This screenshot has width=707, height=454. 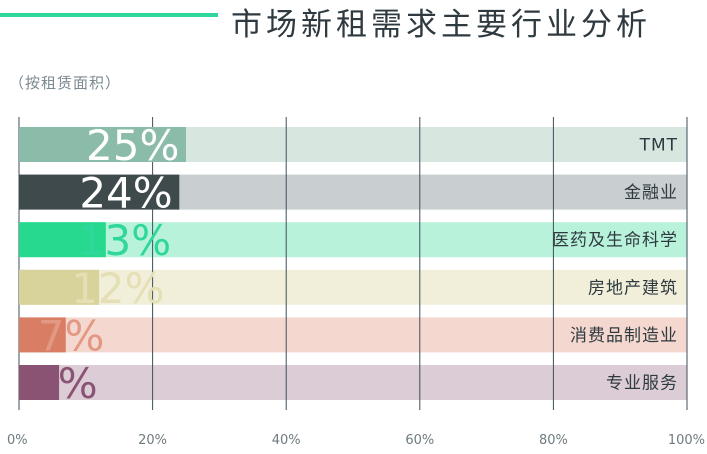 What do you see at coordinates (132, 145) in the screenshot?
I see `value-label: 25%` at bounding box center [132, 145].